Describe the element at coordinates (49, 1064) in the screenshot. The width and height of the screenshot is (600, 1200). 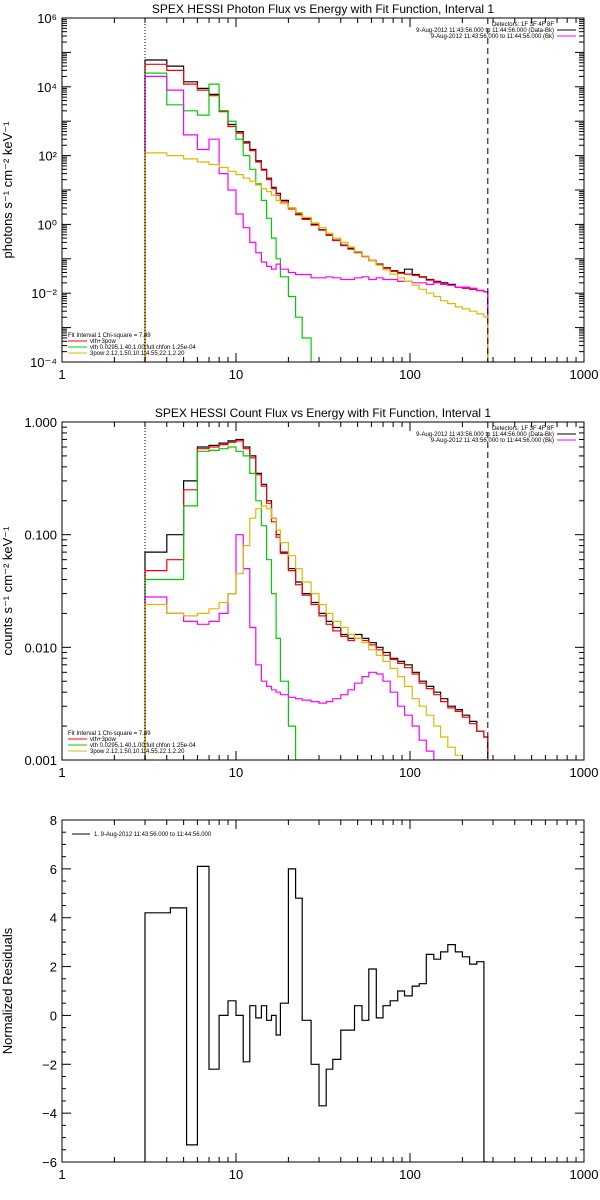
I see `y-tick-label: −2` at that location.